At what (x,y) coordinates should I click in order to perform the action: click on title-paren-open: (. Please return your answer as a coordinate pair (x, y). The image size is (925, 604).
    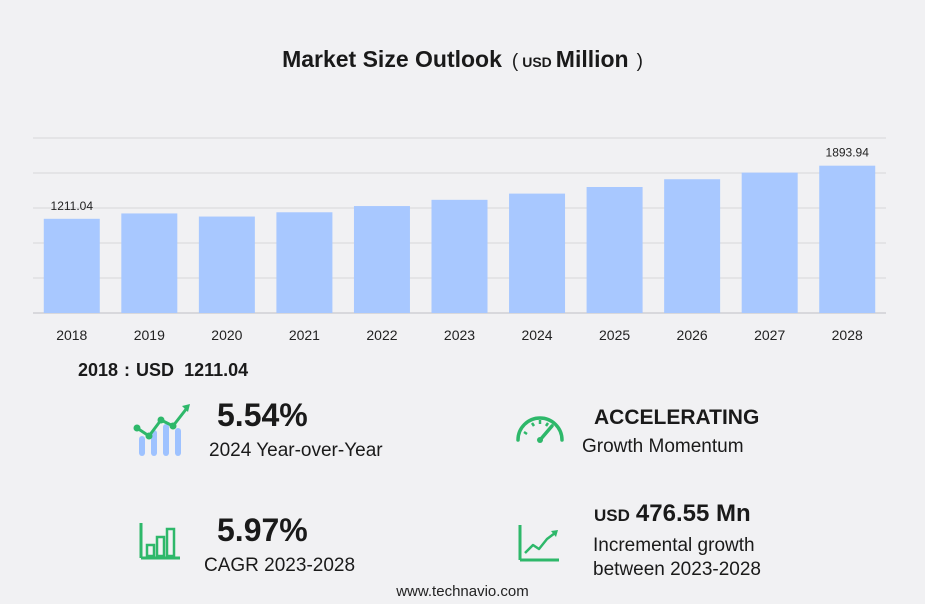
    Looking at the image, I should click on (515, 61).